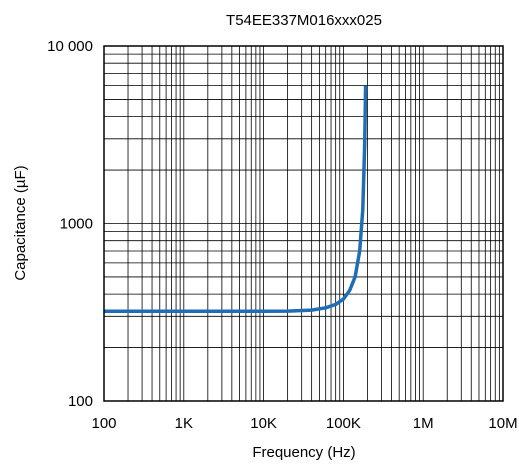 Image resolution: width=519 pixels, height=464 pixels. Describe the element at coordinates (303, 452) in the screenshot. I see `x-axis-label: Frequency (Hz)` at that location.